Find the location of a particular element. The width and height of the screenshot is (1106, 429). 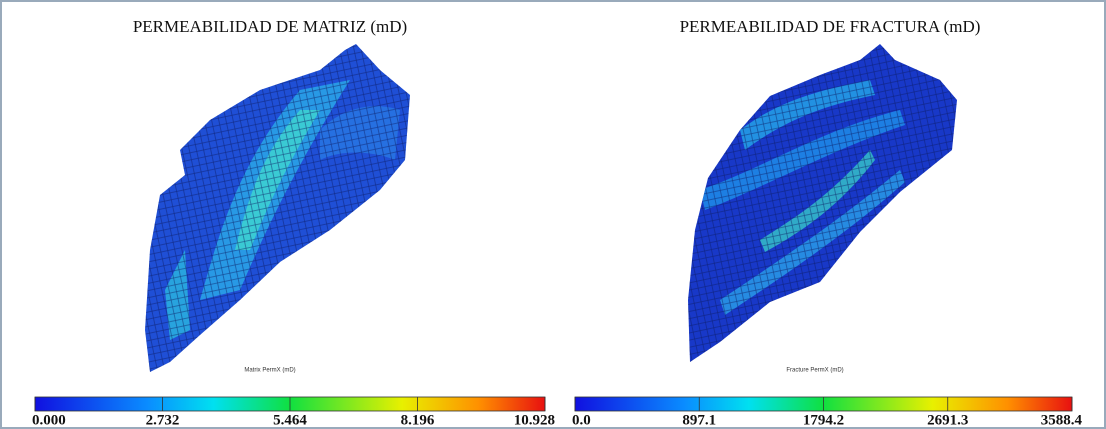

colorbar-tick-label: 2691.3 is located at coordinates (947, 420).